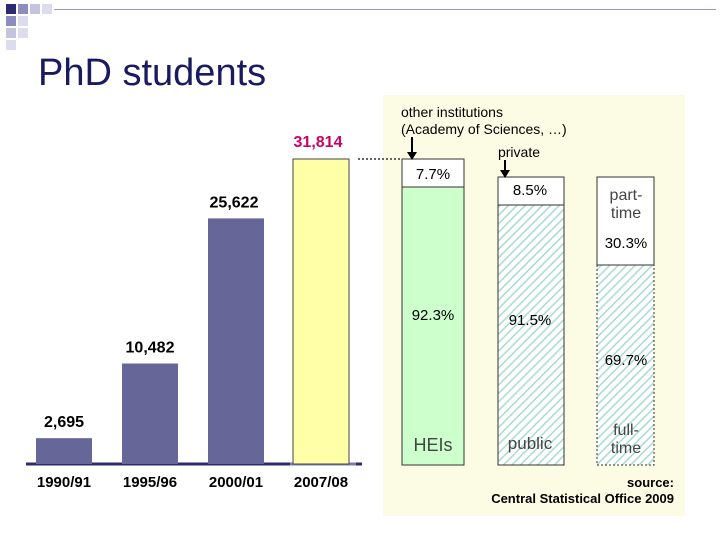 The height and width of the screenshot is (540, 720). Describe the element at coordinates (626, 195) in the screenshot. I see `parttime-label-line1: part-` at that location.